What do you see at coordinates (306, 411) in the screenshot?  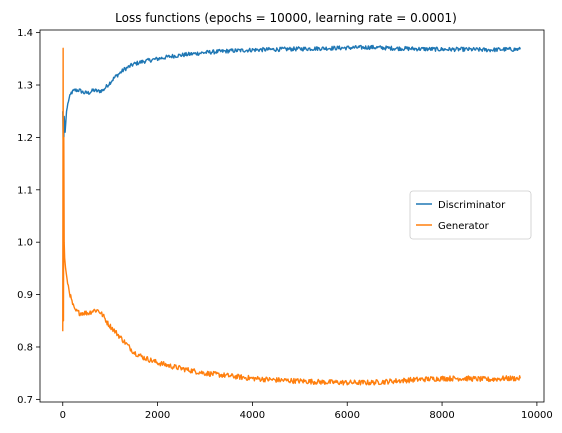 I see `x-axis: 0 2000 4000 6000 8000 10000` at bounding box center [306, 411].